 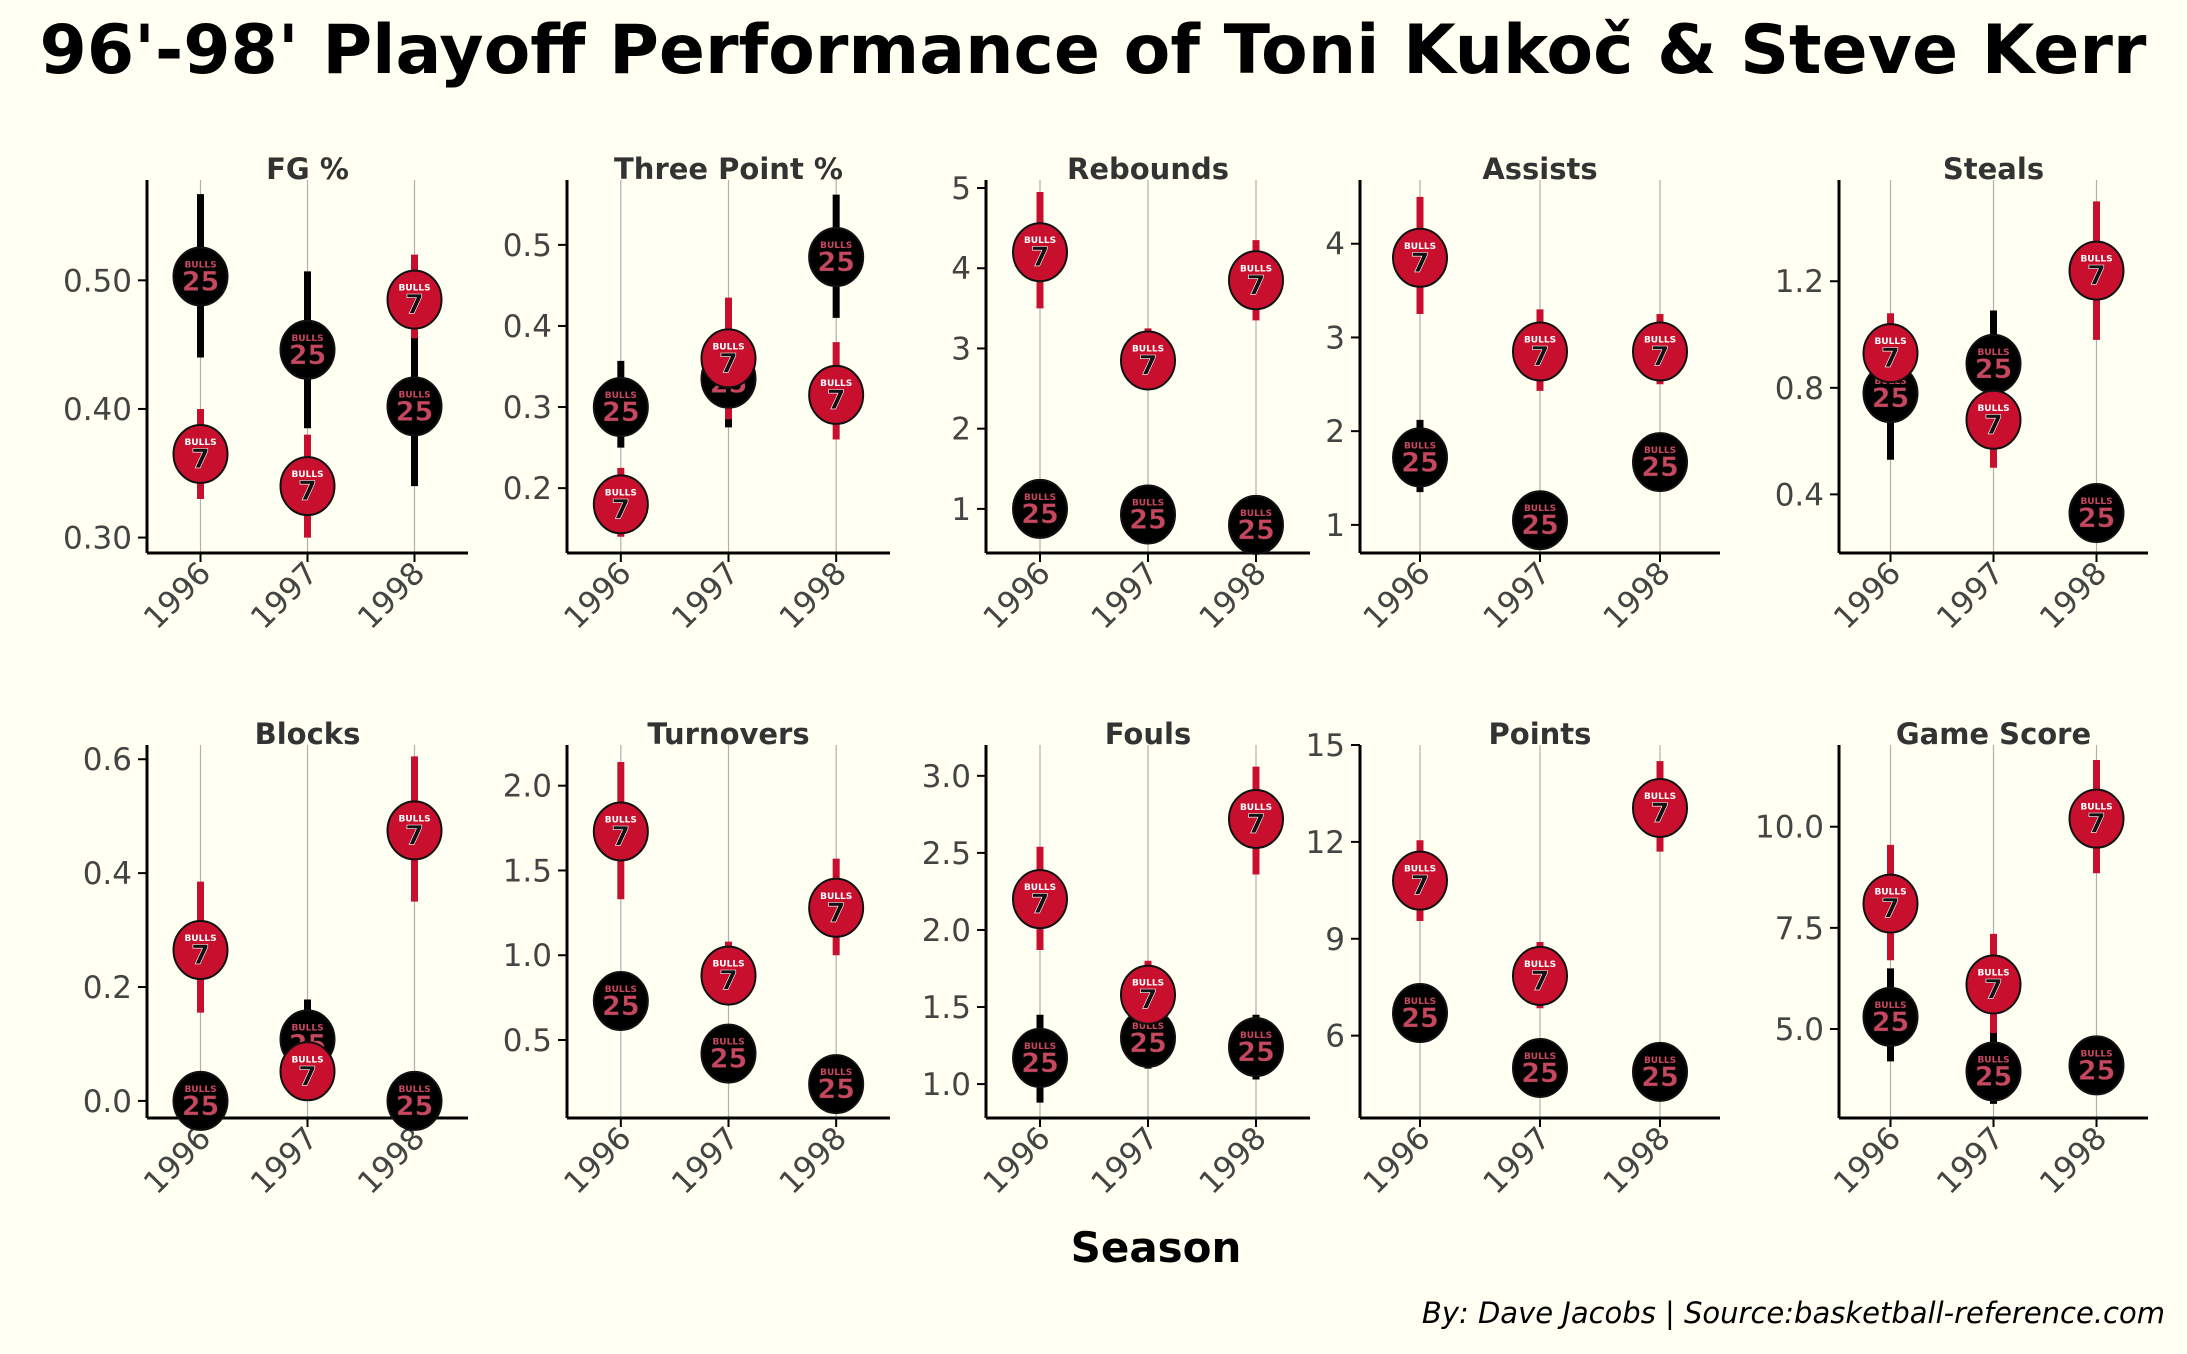 I want to click on y-tick-label: 5.0, so click(x=1799, y=1030).